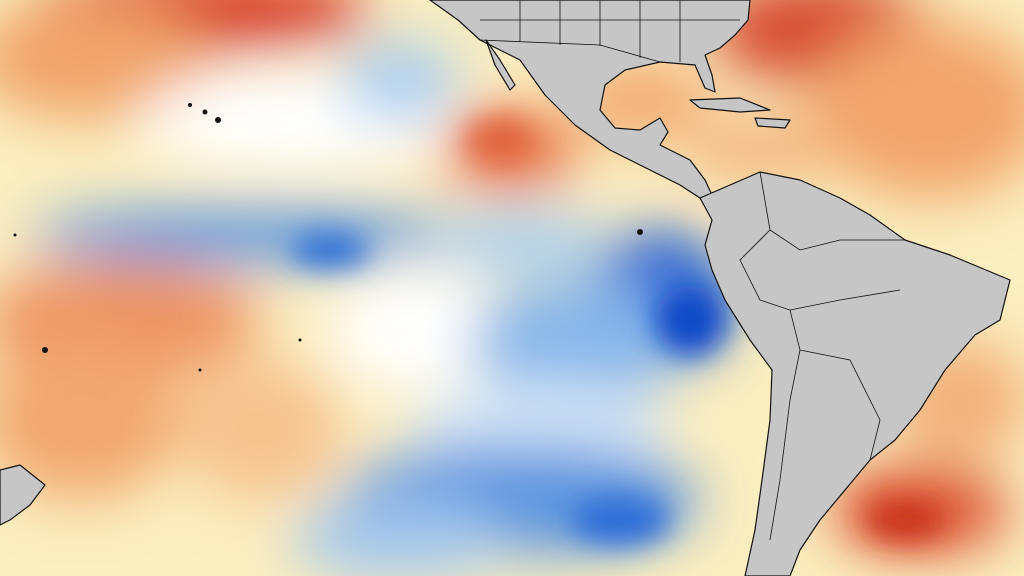 The height and width of the screenshot is (576, 1024). What do you see at coordinates (609, 31) in the screenshot?
I see `us-states` at bounding box center [609, 31].